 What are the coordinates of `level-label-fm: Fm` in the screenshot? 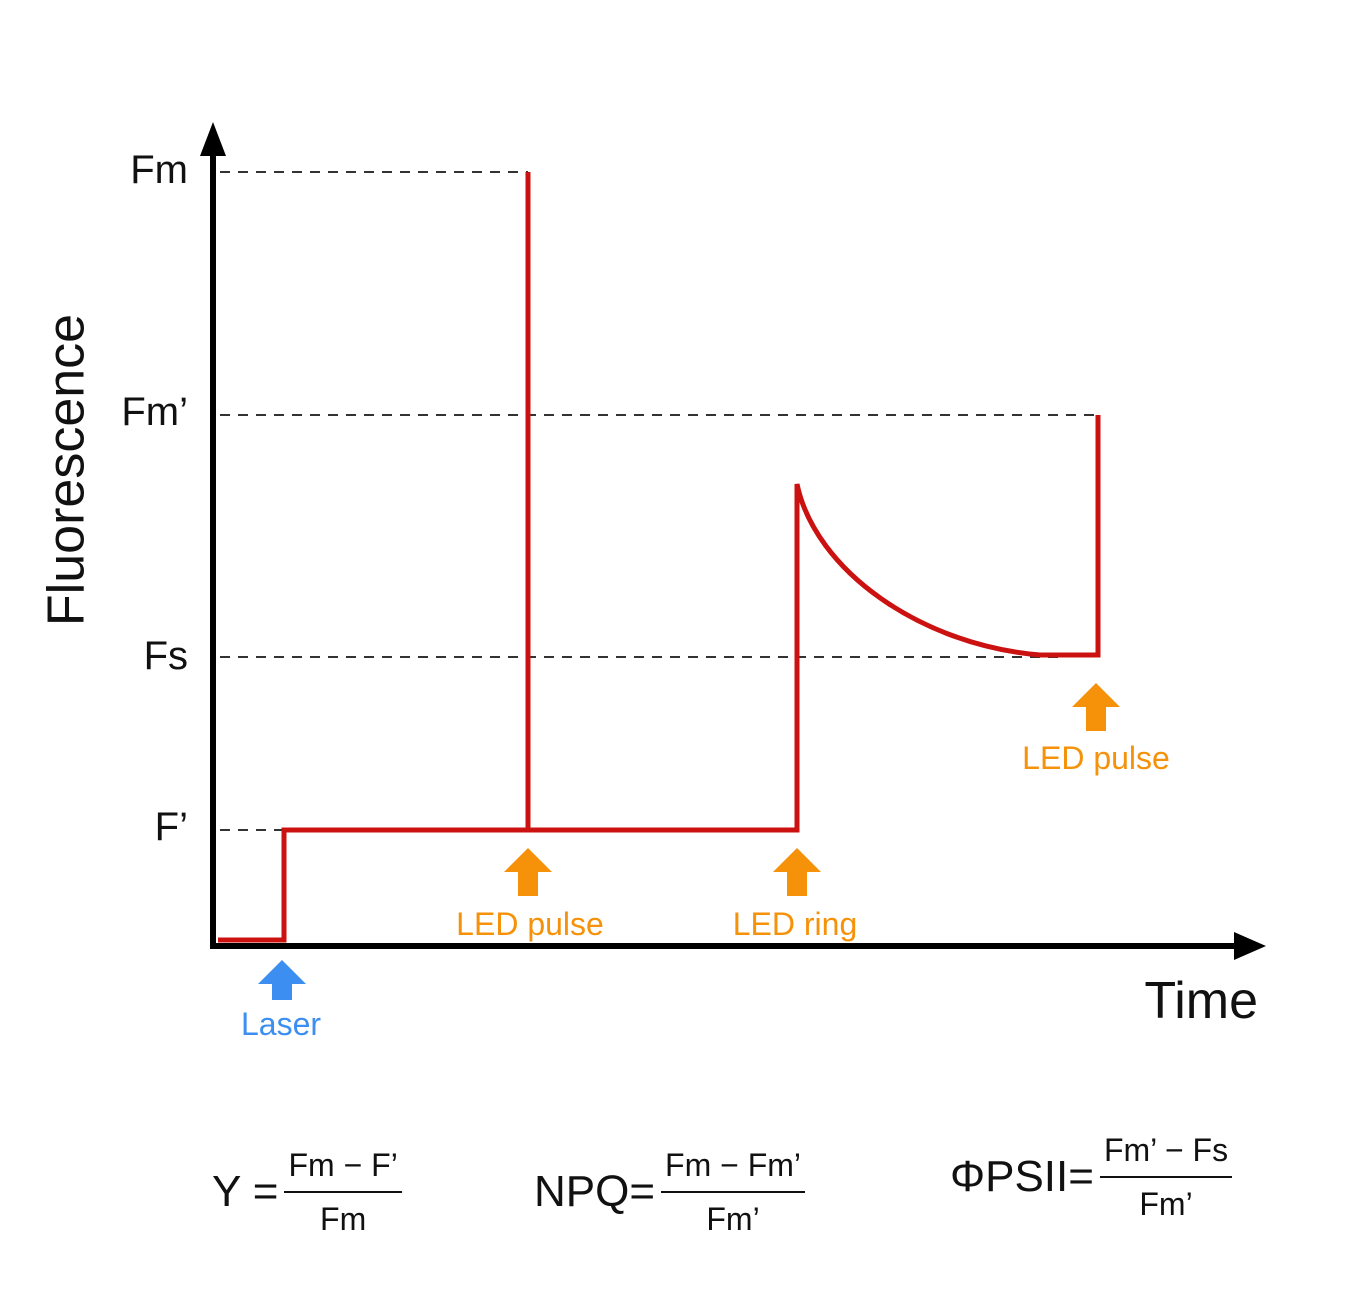 It's located at (159, 170).